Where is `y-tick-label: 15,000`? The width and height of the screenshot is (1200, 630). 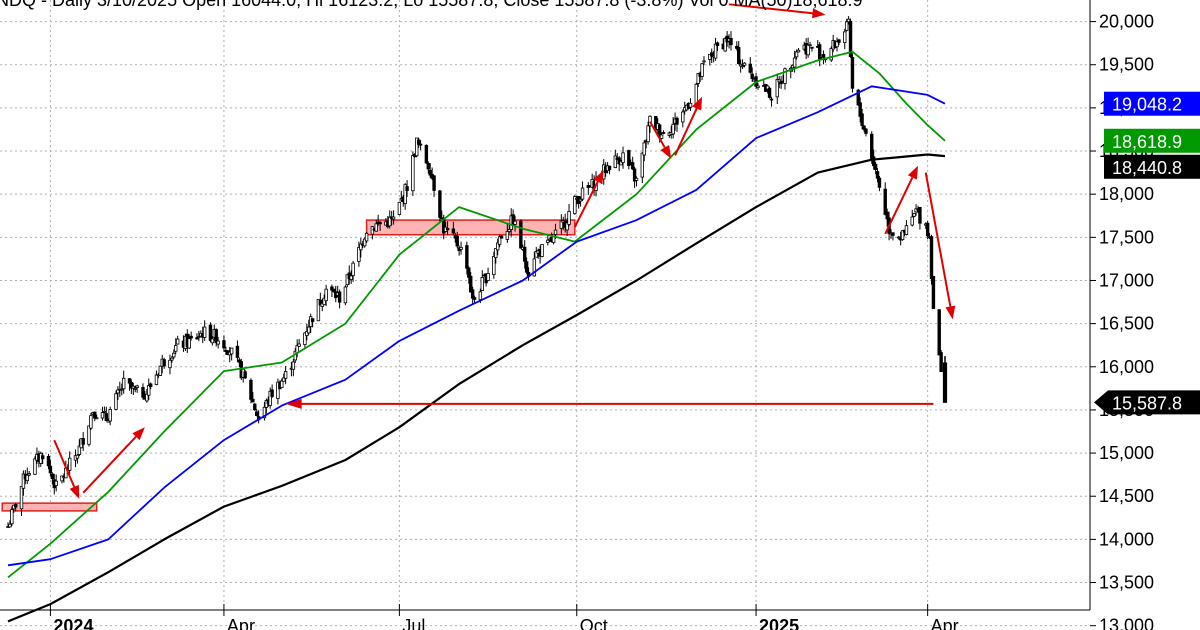
y-tick-label: 15,000 is located at coordinates (1126, 453).